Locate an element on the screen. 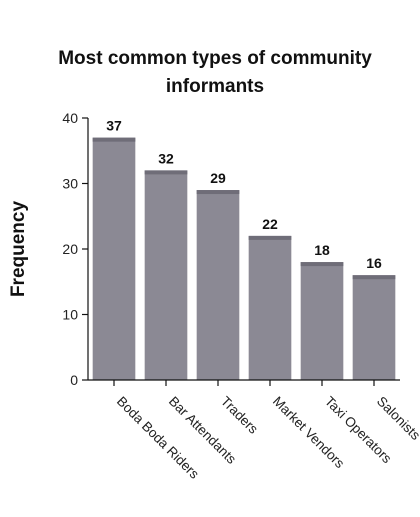 This screenshot has height=517, width=420. bar-cap-bar-attendants is located at coordinates (166, 172).